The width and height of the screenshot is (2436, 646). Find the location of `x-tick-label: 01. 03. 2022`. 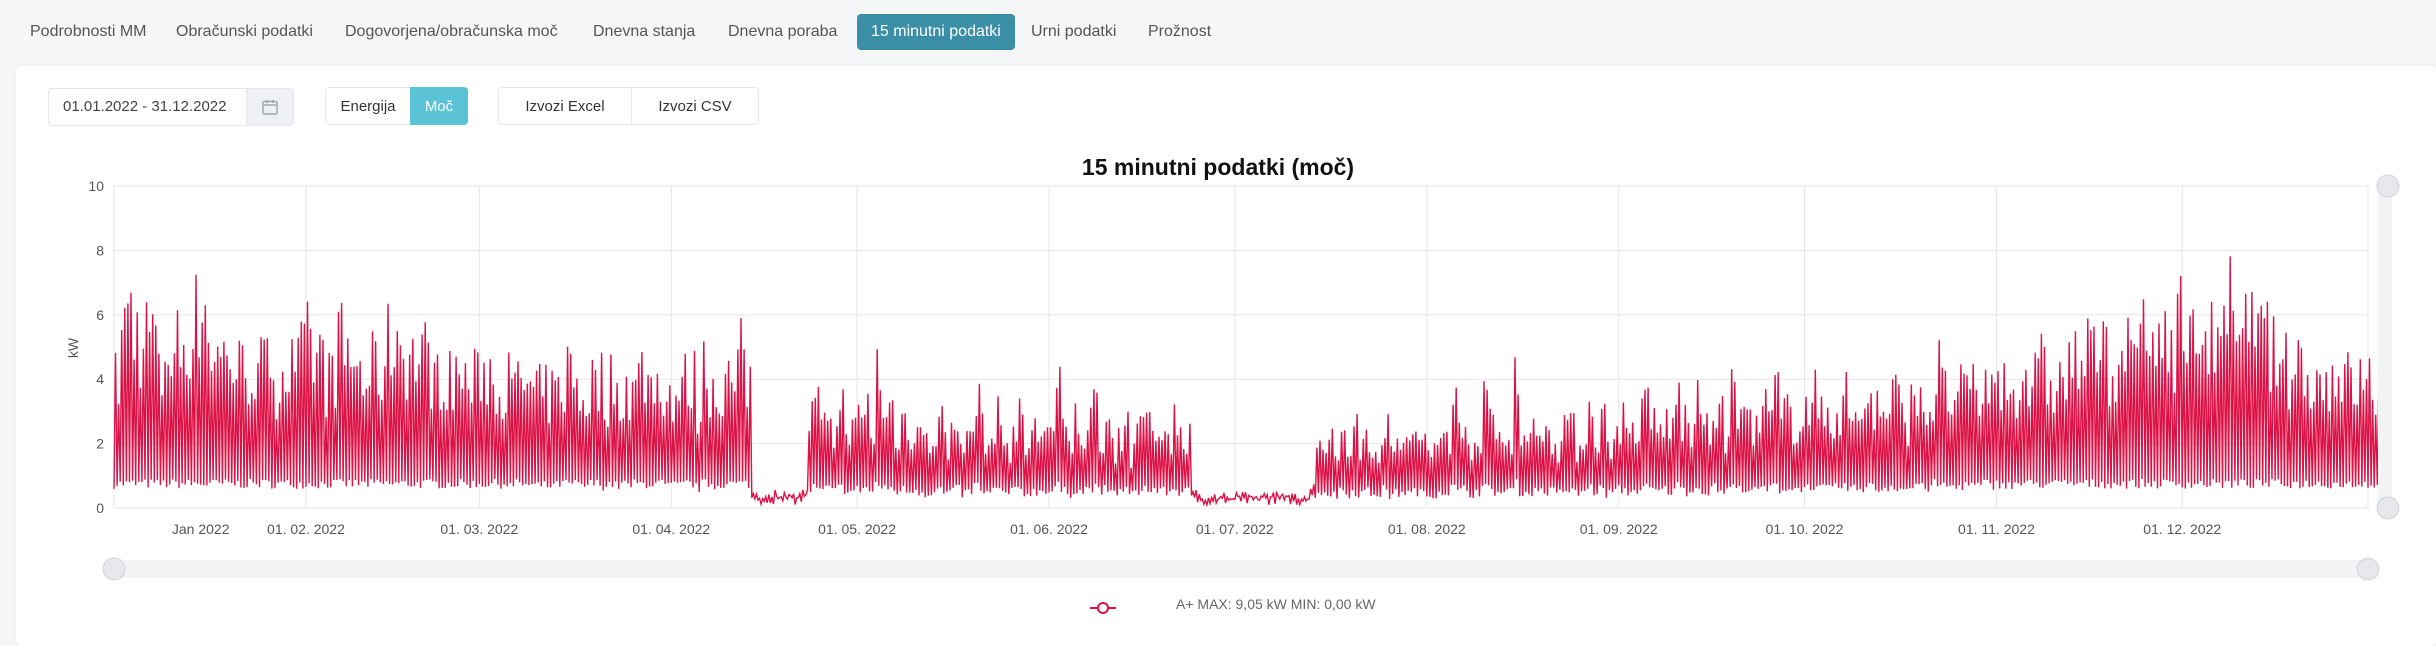

x-tick-label: 01. 03. 2022 is located at coordinates (479, 529).